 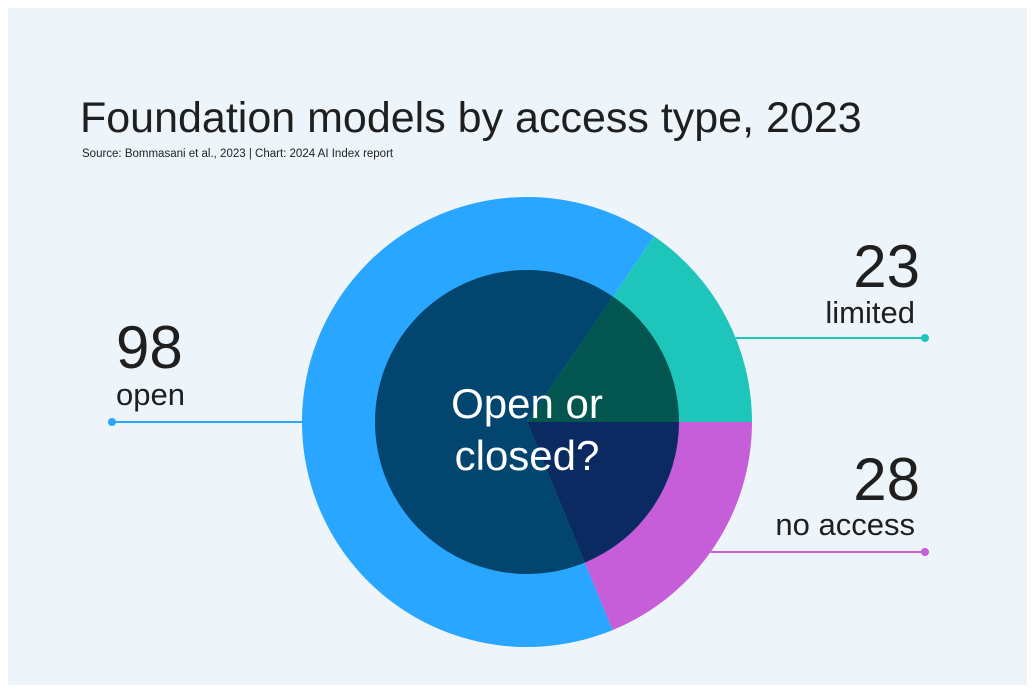 I want to click on value-label: 28, so click(x=886, y=479).